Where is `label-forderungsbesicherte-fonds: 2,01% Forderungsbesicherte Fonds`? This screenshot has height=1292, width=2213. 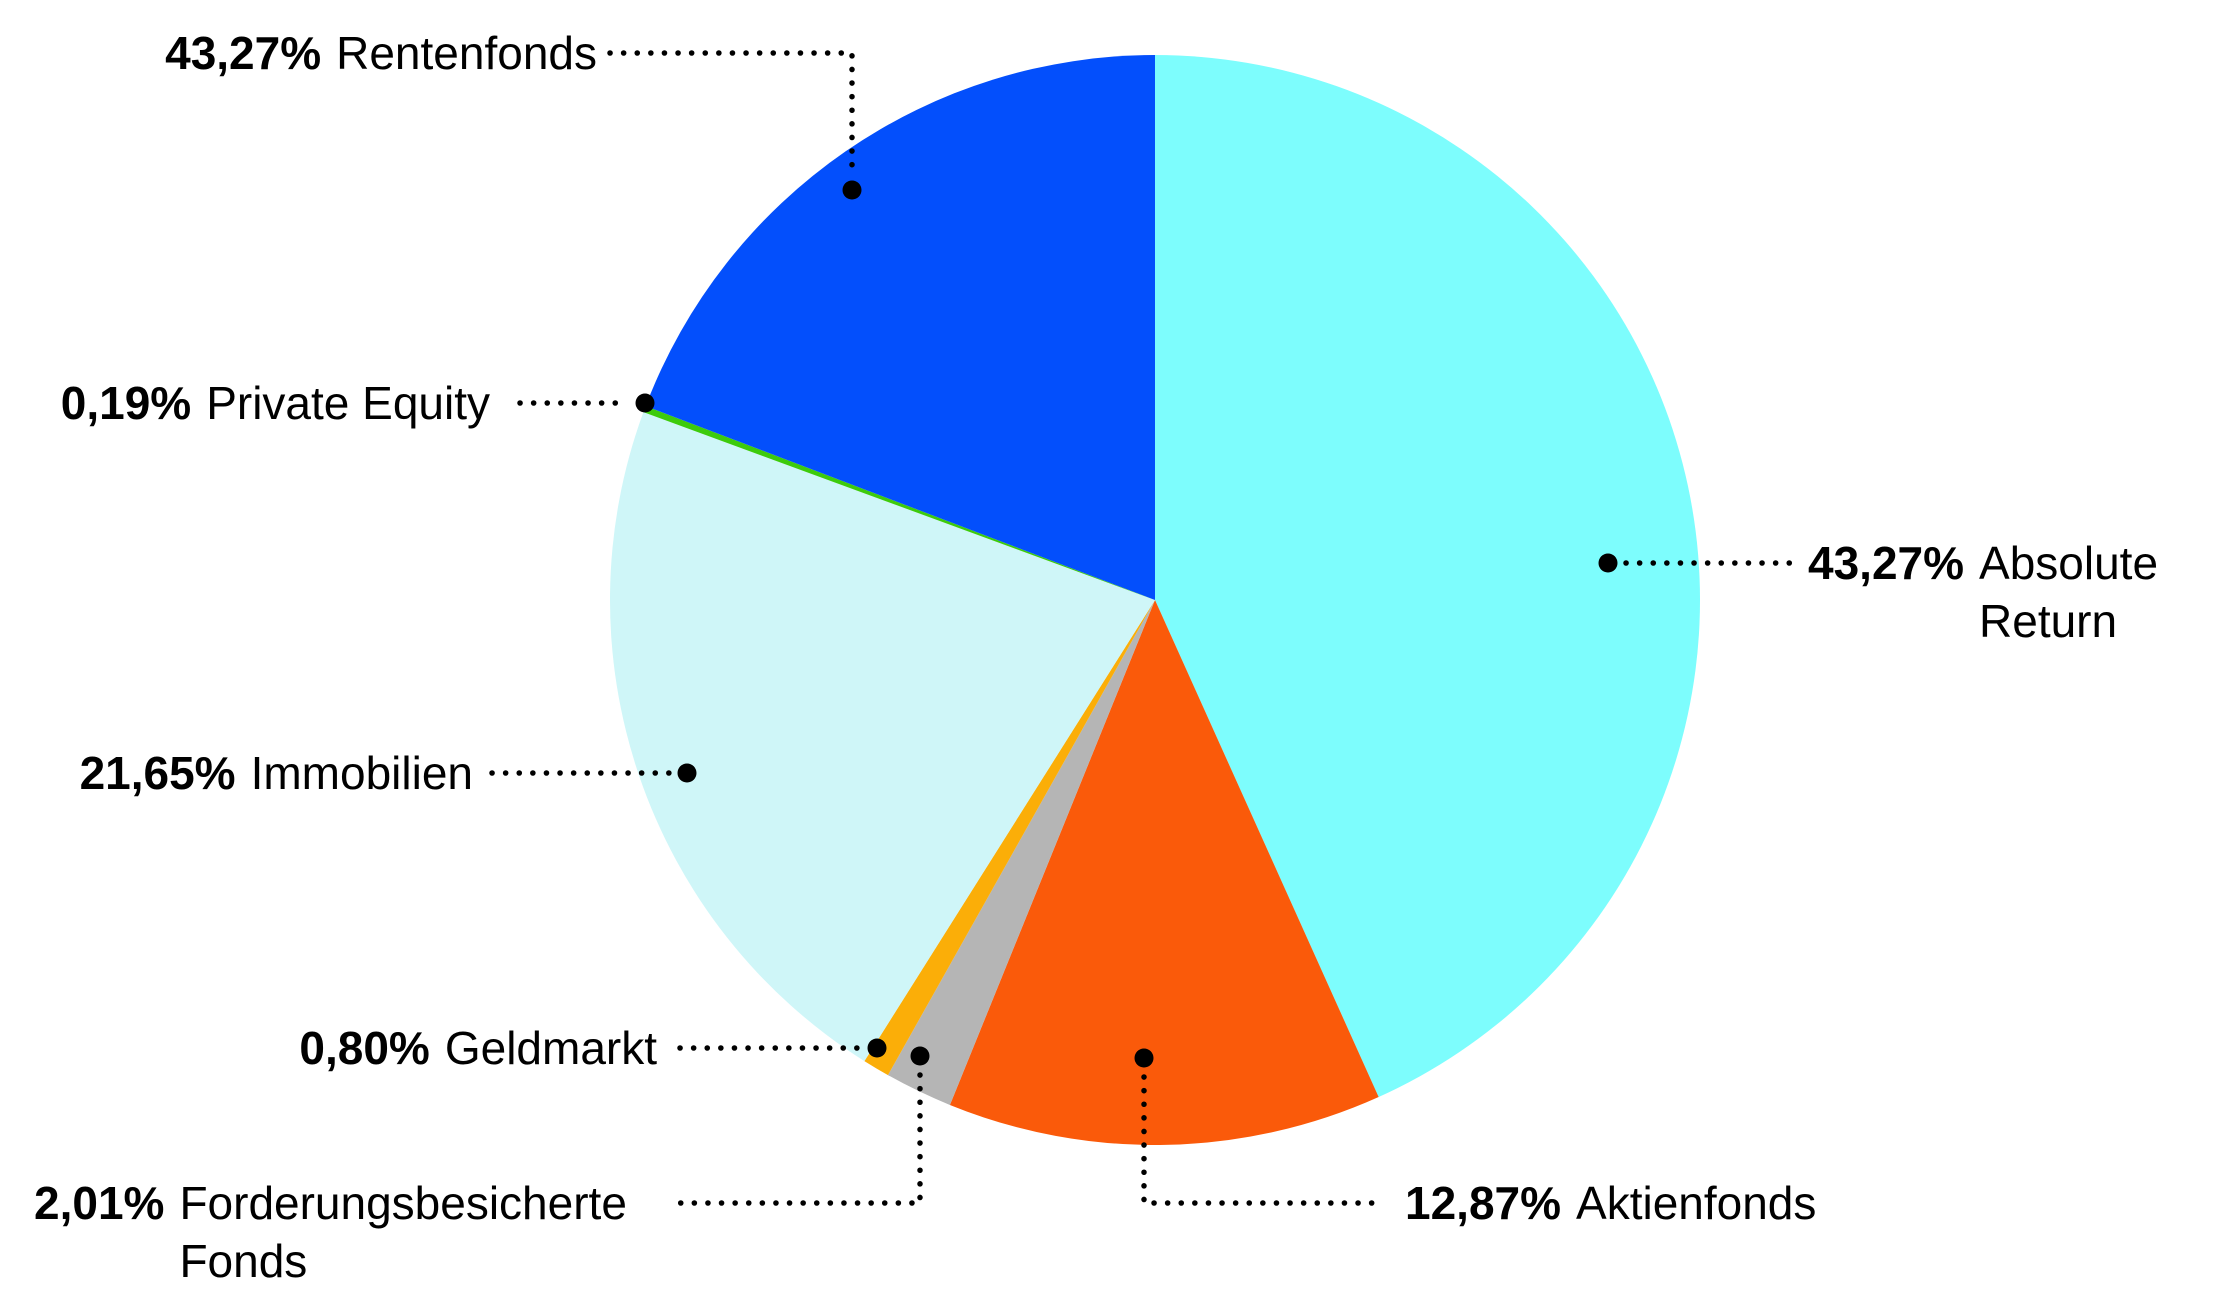 label-forderungsbesicherte-fonds: 2,01% Forderungsbesicherte Fonds is located at coordinates (354, 1232).